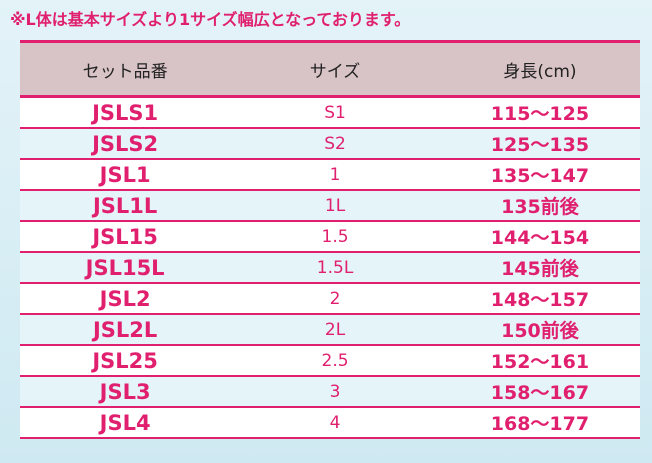 Image resolution: width=652 pixels, height=463 pixels. I want to click on table-cell: 168〜177, so click(539, 423).